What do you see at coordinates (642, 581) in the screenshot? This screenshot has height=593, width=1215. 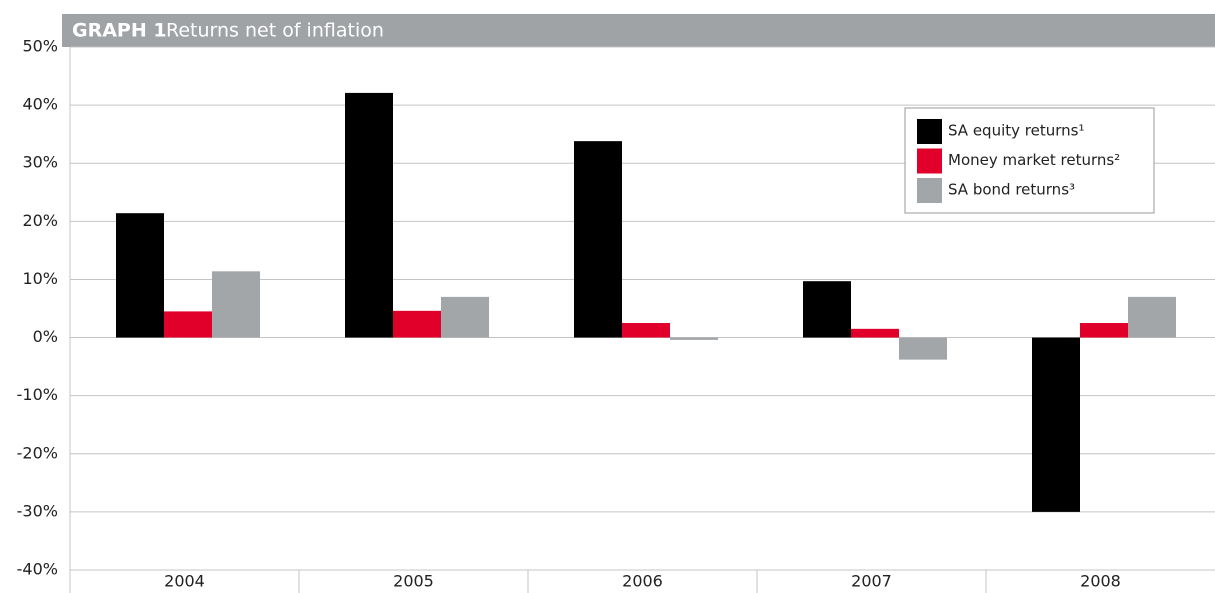 I see `x-tick-label: 2006` at bounding box center [642, 581].